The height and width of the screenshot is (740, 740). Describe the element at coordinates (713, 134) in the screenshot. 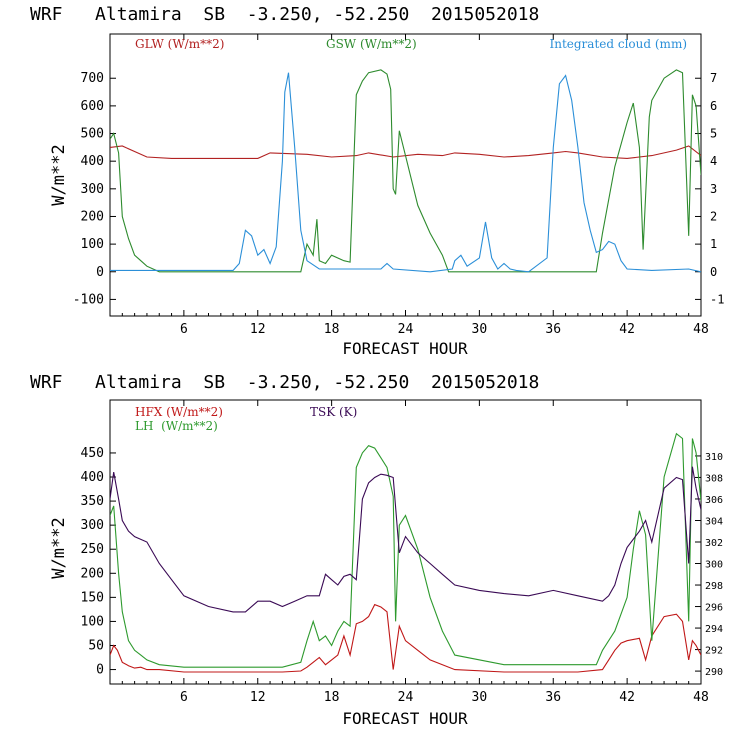

I see `y2-tick-label: 5` at that location.